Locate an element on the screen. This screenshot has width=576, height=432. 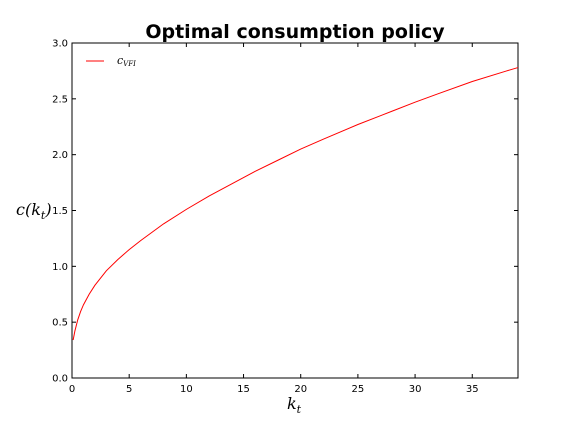
y-tick-label: 0.0 is located at coordinates (60, 379).